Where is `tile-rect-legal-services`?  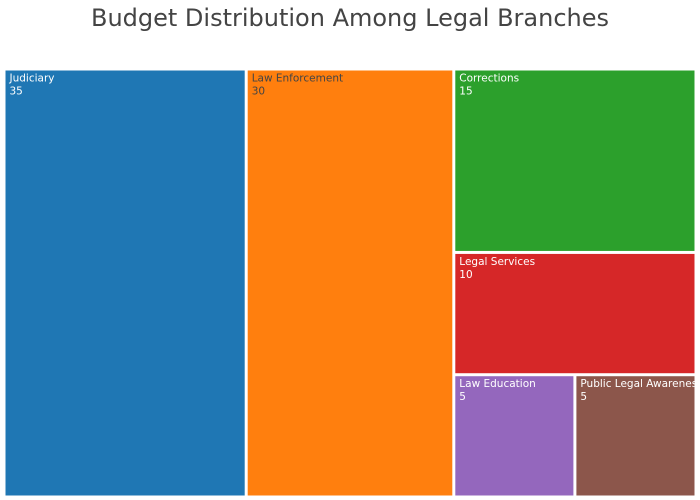 tile-rect-legal-services is located at coordinates (575, 313).